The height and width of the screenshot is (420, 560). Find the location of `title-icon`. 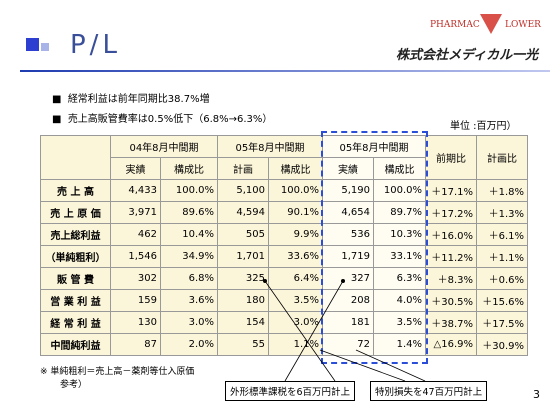

title-icon is located at coordinates (32, 44).